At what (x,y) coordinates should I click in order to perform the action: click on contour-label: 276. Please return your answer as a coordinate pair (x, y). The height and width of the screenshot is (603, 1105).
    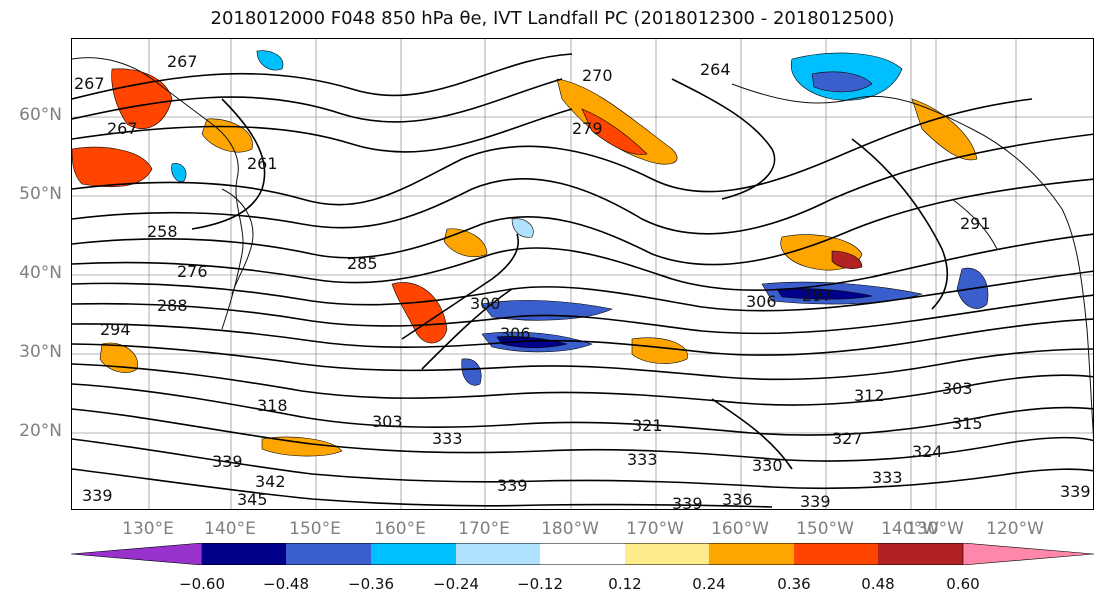
    Looking at the image, I should click on (192, 271).